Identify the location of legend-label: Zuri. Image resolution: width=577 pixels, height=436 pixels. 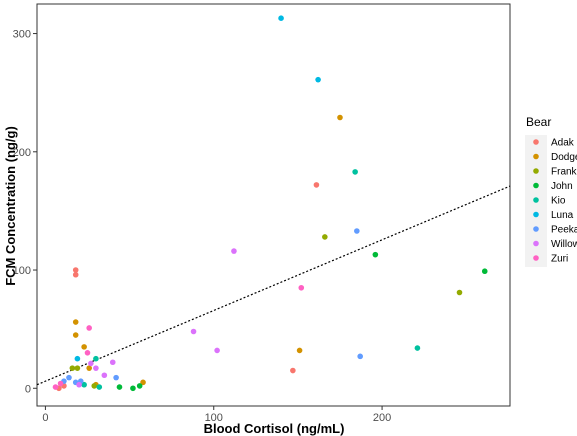
(559, 259).